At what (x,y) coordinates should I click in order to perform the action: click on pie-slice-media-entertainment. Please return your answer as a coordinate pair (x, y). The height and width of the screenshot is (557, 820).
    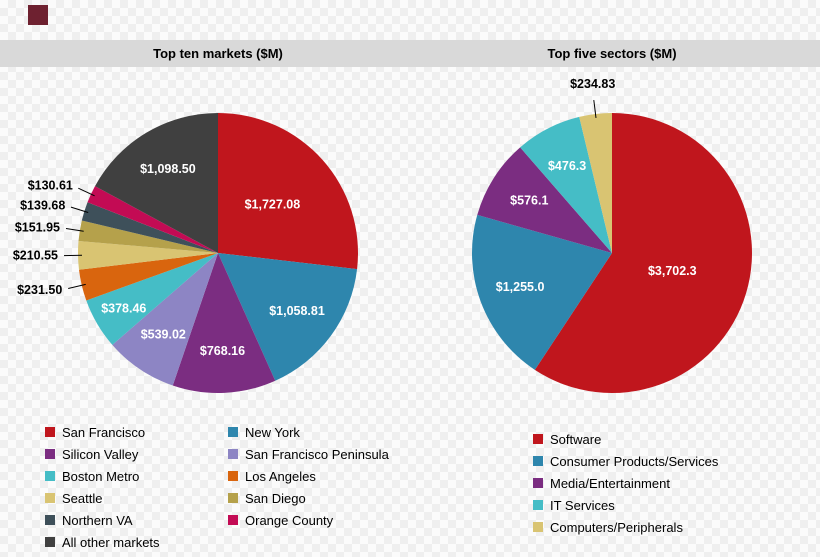
    Looking at the image, I should click on (544, 200).